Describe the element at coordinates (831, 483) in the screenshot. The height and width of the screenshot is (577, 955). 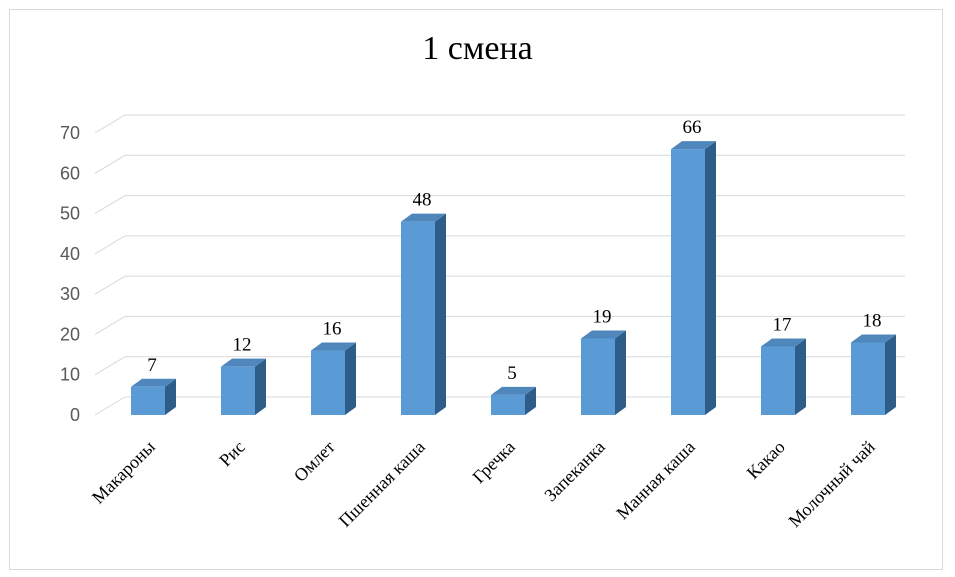
I see `x-tick-label: Молочный чай` at that location.